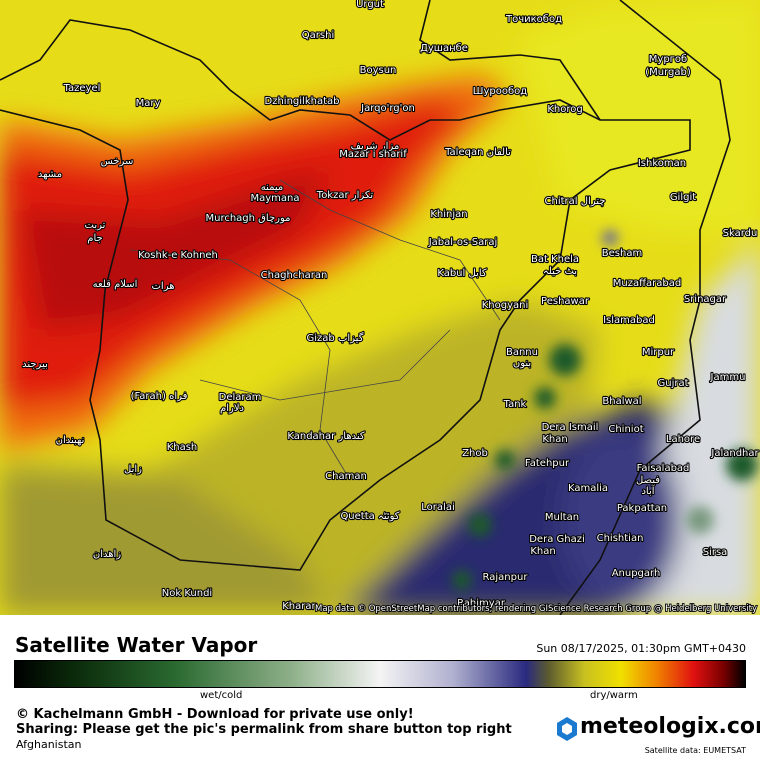 The height and width of the screenshot is (760, 760). Describe the element at coordinates (668, 72) in the screenshot. I see `place-label: (Murgab)` at that location.